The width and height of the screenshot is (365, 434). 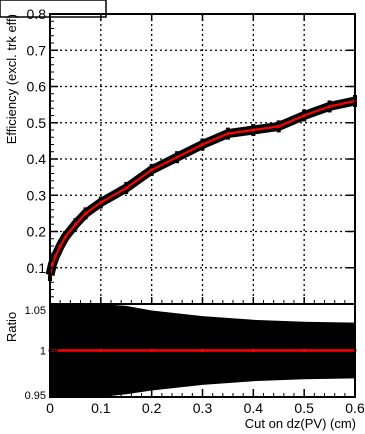 What do you see at coordinates (37, 159) in the screenshot?
I see `main-y-tick-label: 0.4` at bounding box center [37, 159].